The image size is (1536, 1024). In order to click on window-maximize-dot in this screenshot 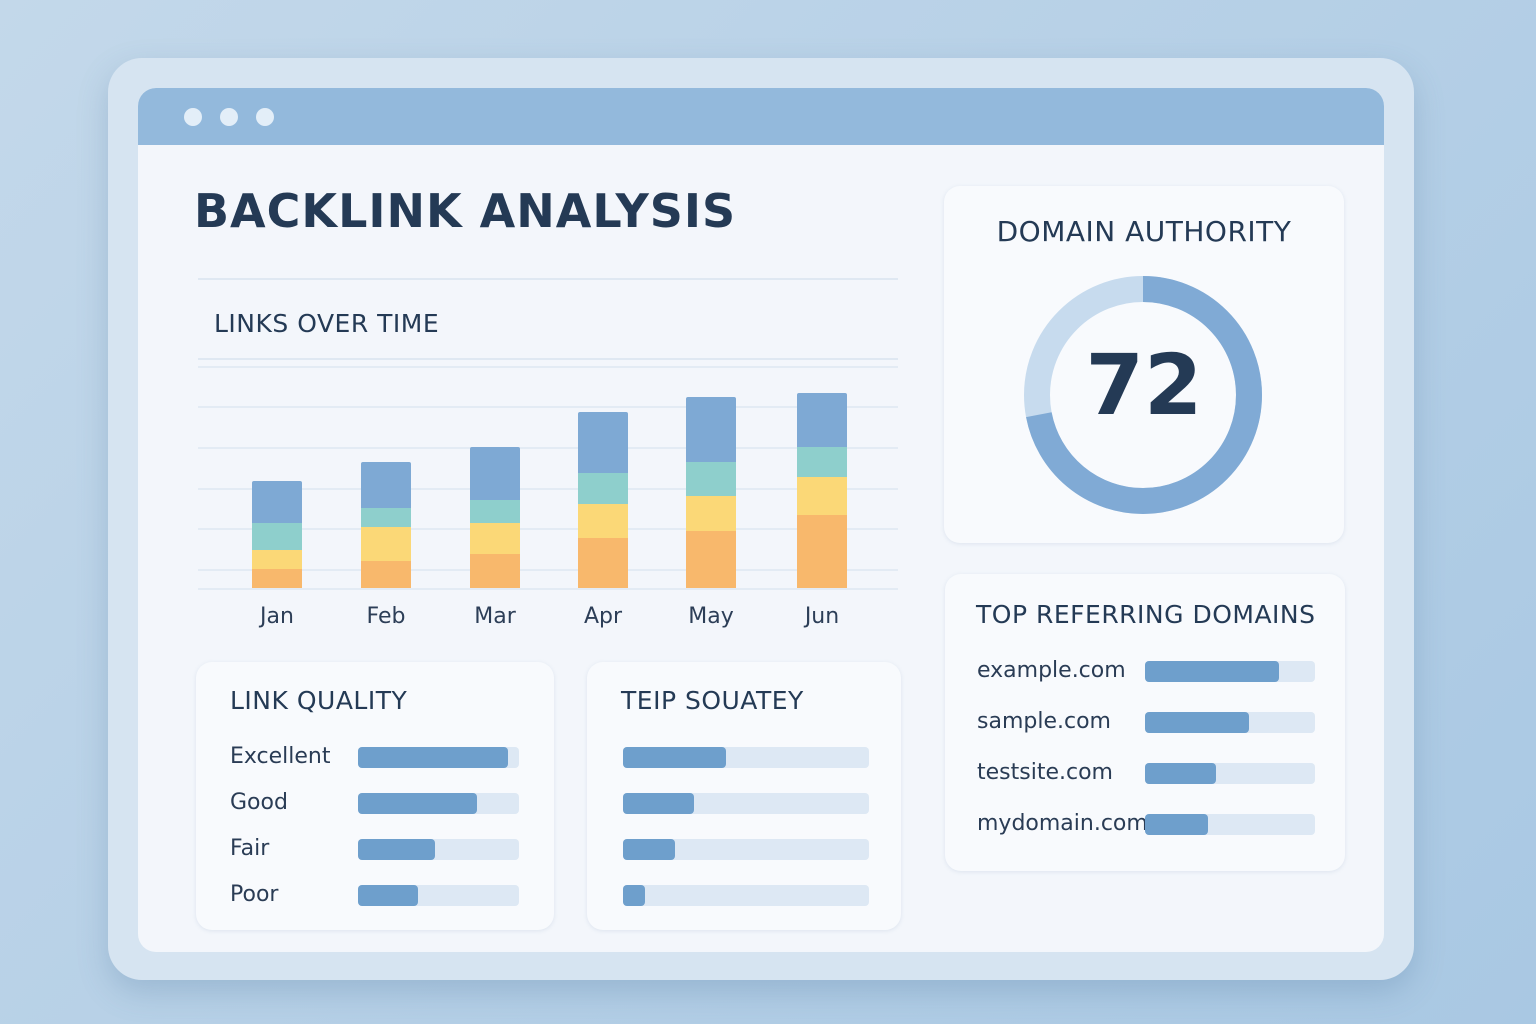, I will do `click(265, 117)`.